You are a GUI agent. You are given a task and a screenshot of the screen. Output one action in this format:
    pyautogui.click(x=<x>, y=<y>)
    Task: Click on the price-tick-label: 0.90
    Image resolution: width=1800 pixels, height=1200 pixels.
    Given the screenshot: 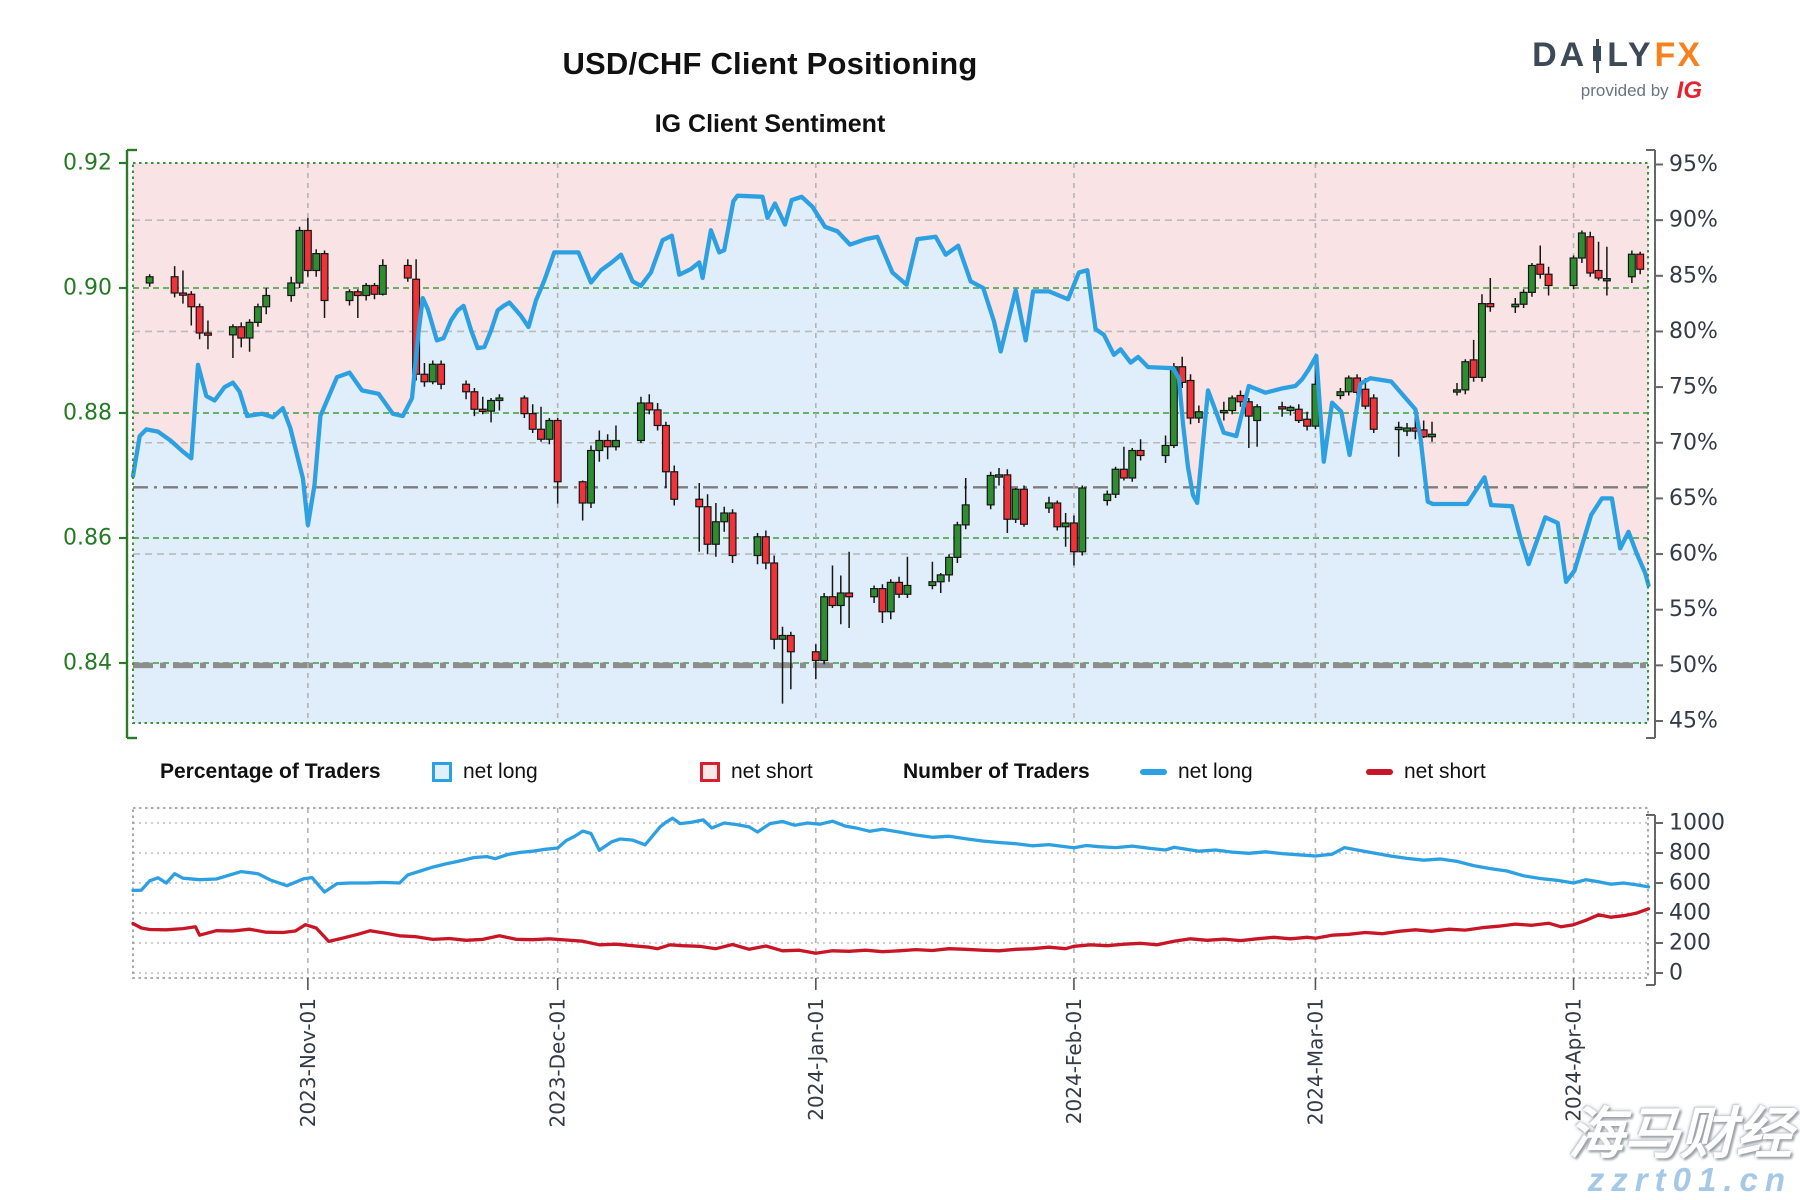 What is the action you would take?
    pyautogui.click(x=87, y=288)
    